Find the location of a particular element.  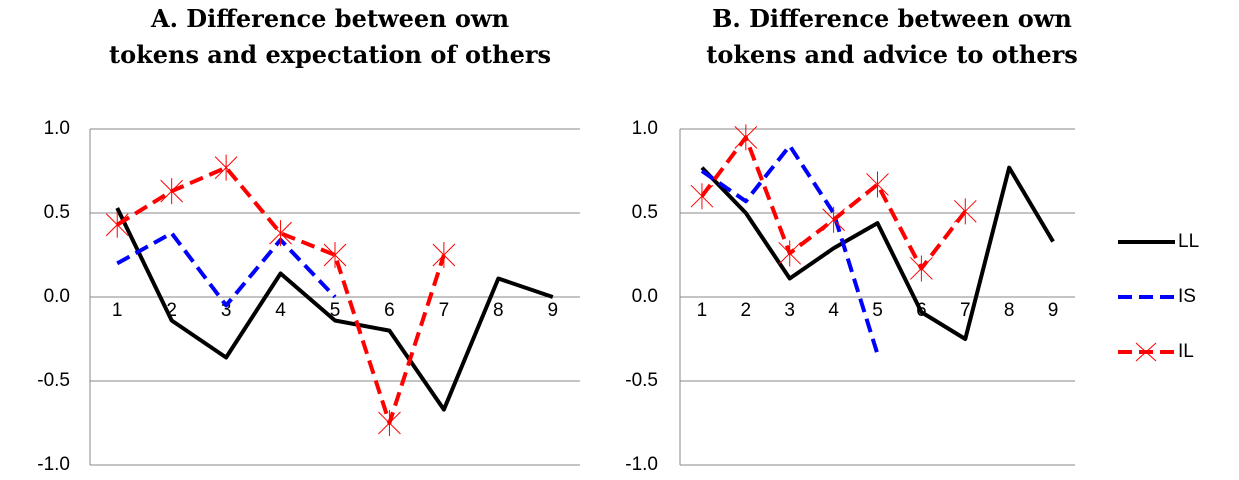

legend-label: IL is located at coordinates (1186, 351).